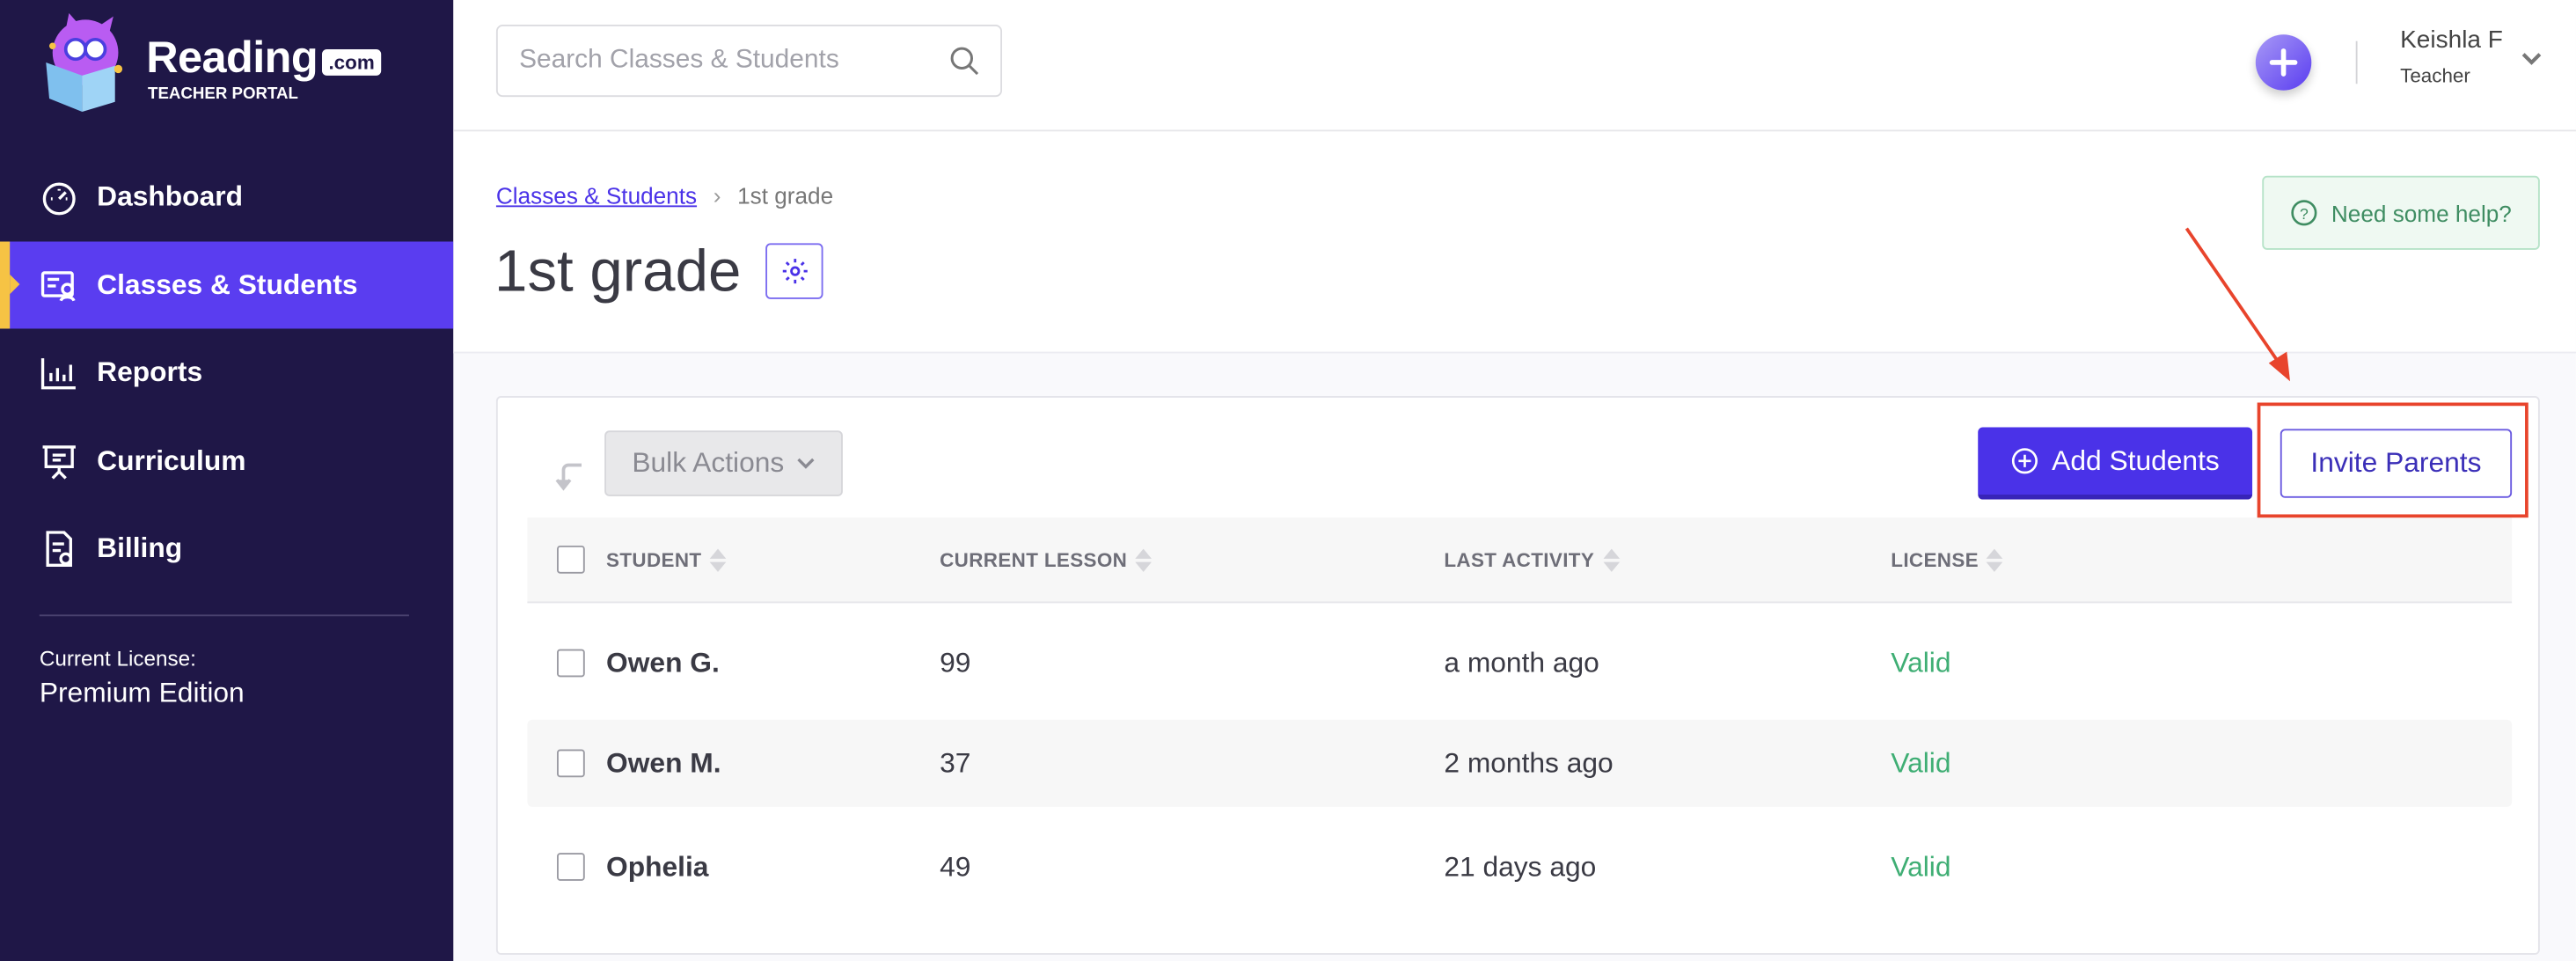 The height and width of the screenshot is (961, 2576). What do you see at coordinates (1529, 763) in the screenshot?
I see `last-activity: 2 months ago` at bounding box center [1529, 763].